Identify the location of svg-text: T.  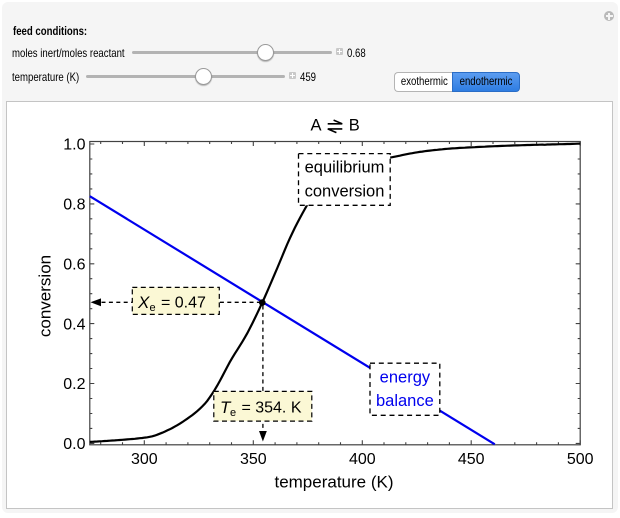
(226, 407).